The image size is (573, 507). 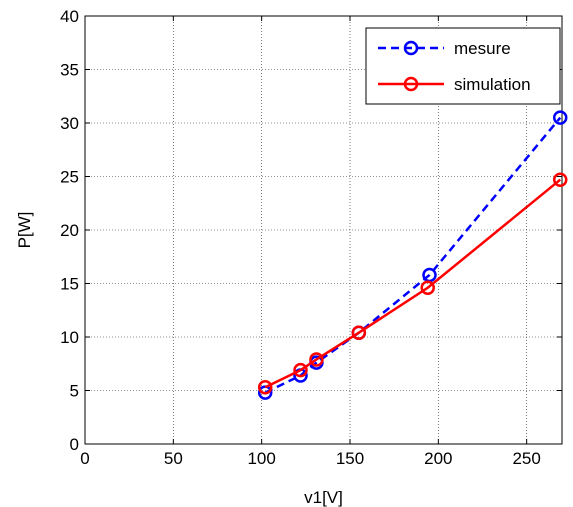 What do you see at coordinates (173, 458) in the screenshot?
I see `x-tick-label: 50` at bounding box center [173, 458].